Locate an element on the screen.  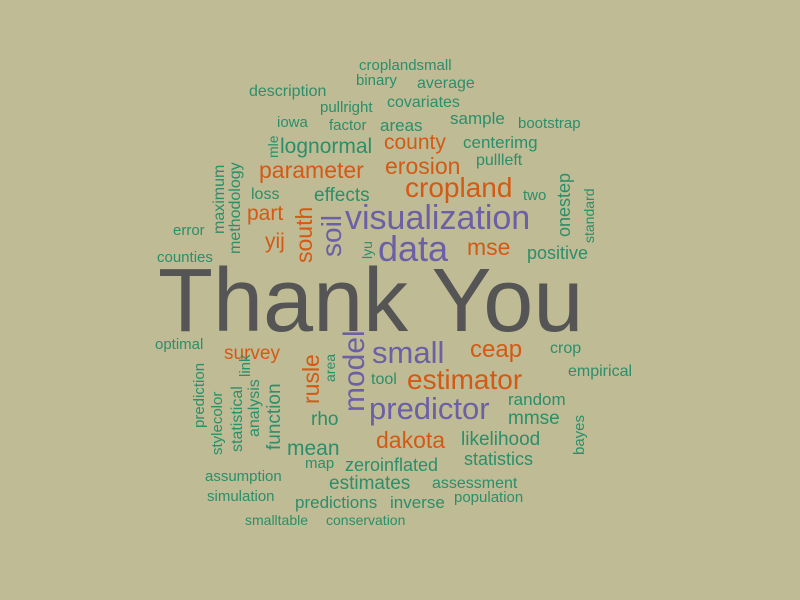
word-yij: yij is located at coordinates (275, 241).